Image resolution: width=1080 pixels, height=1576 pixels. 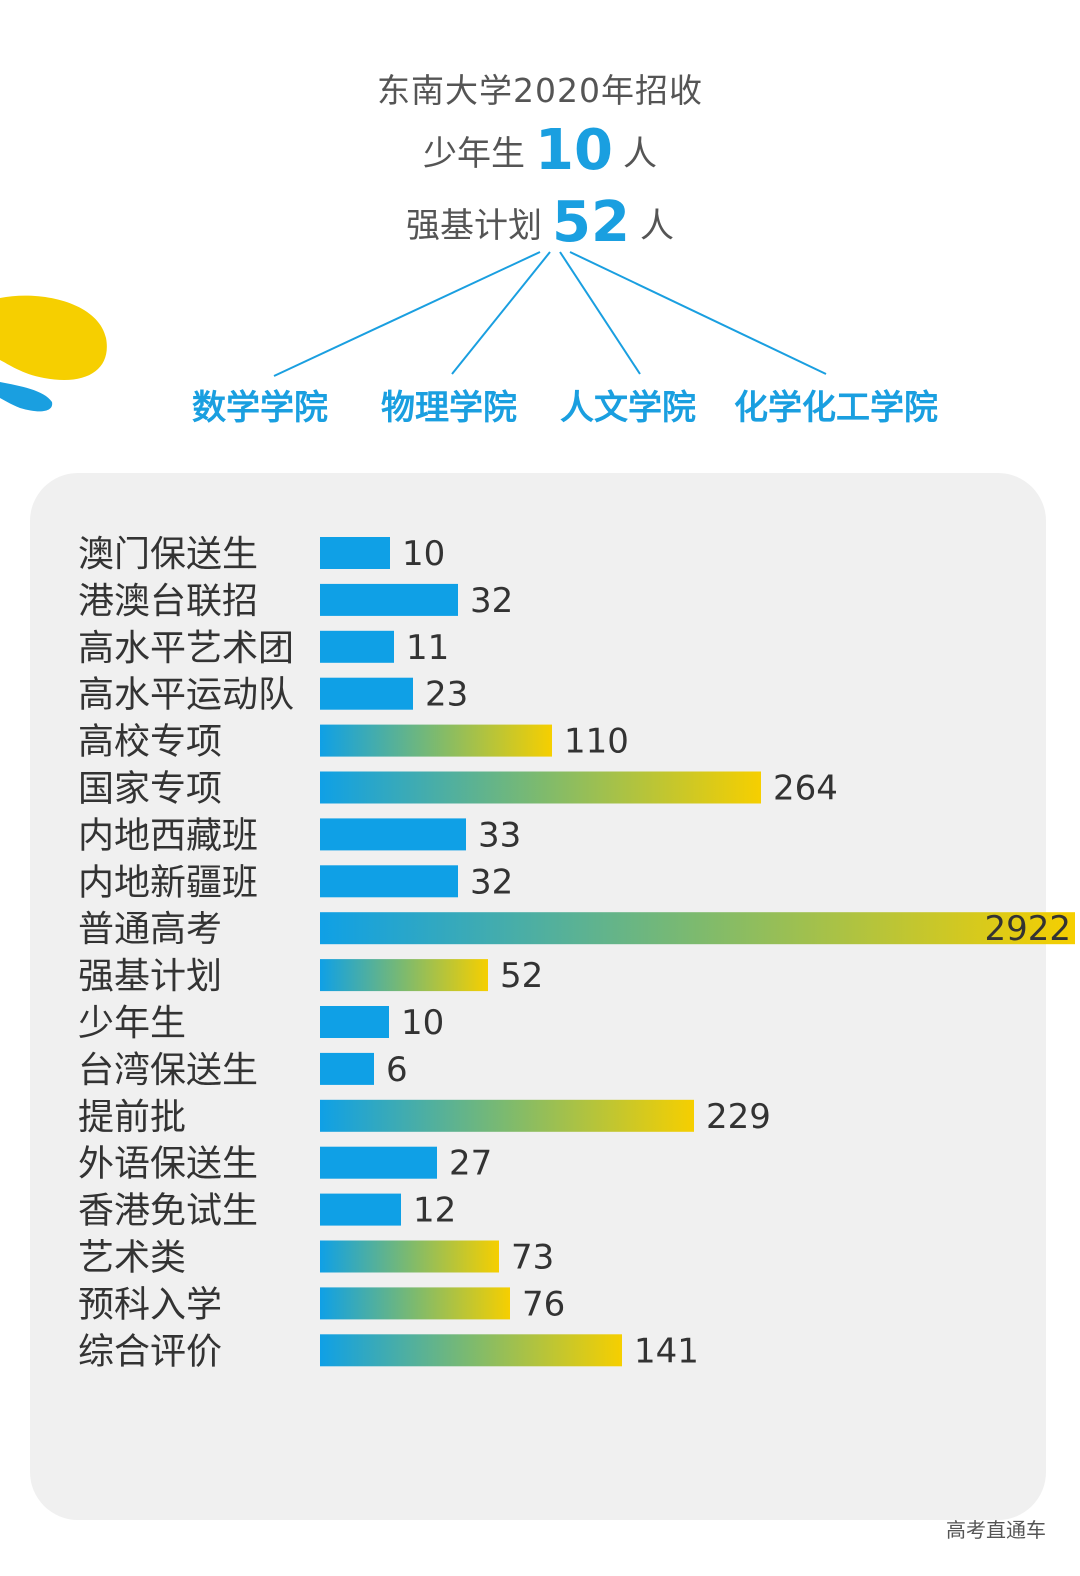 What do you see at coordinates (474, 226) in the screenshot?
I see `strong-base-label: 强基计划` at bounding box center [474, 226].